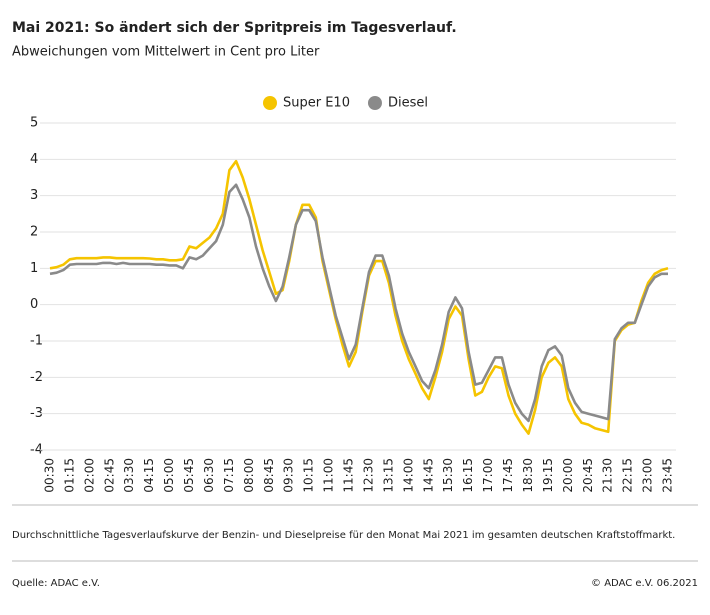  Describe the element at coordinates (149, 475) in the screenshot. I see `x-tick-label: 04:15` at that location.